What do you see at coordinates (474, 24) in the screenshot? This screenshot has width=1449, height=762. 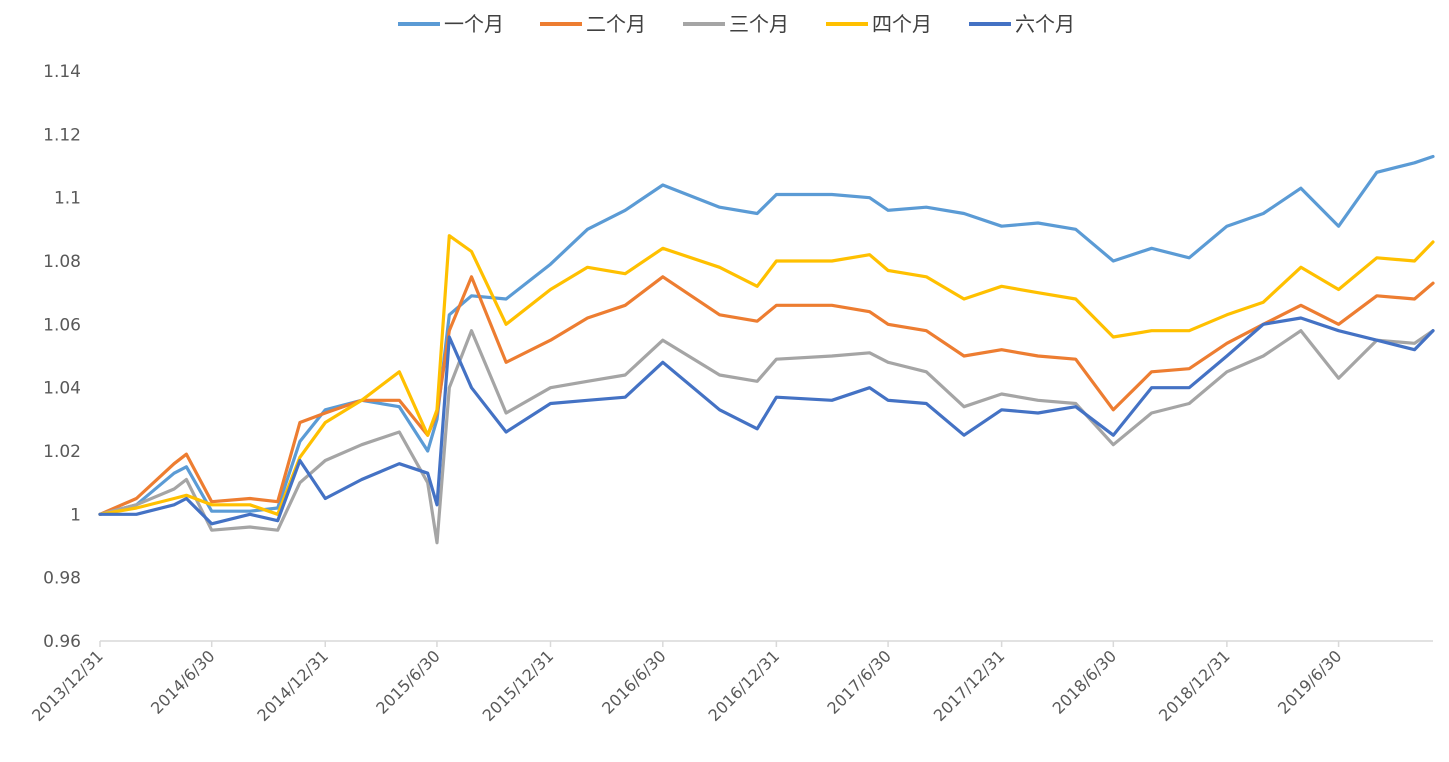 I see `legend-label-0: 一个月` at bounding box center [474, 24].